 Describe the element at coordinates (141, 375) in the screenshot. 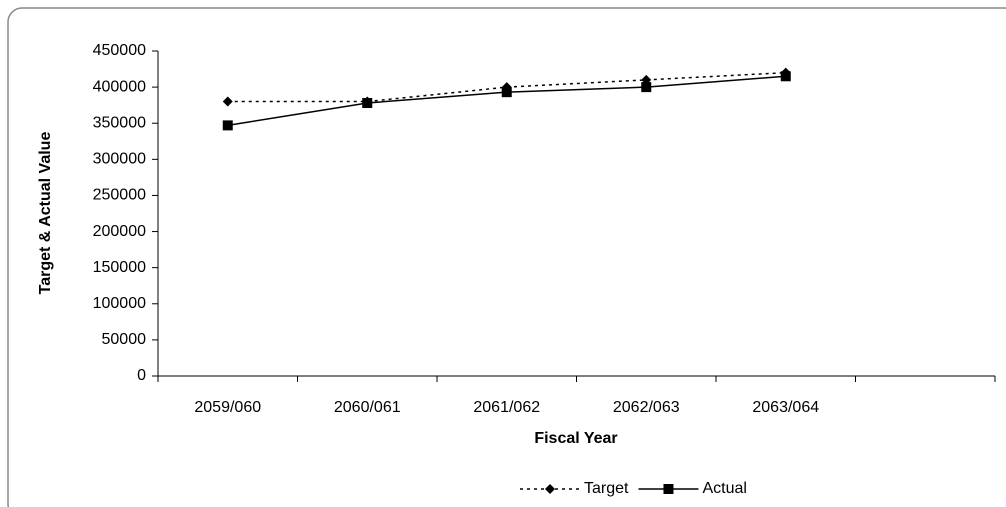

I see `y-tick-label: 0` at that location.